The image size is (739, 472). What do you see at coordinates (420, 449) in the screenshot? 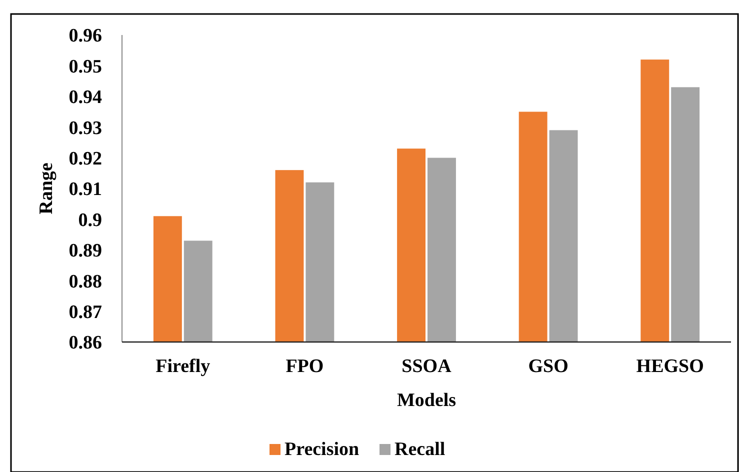
I see `legend-label: Recall` at bounding box center [420, 449].